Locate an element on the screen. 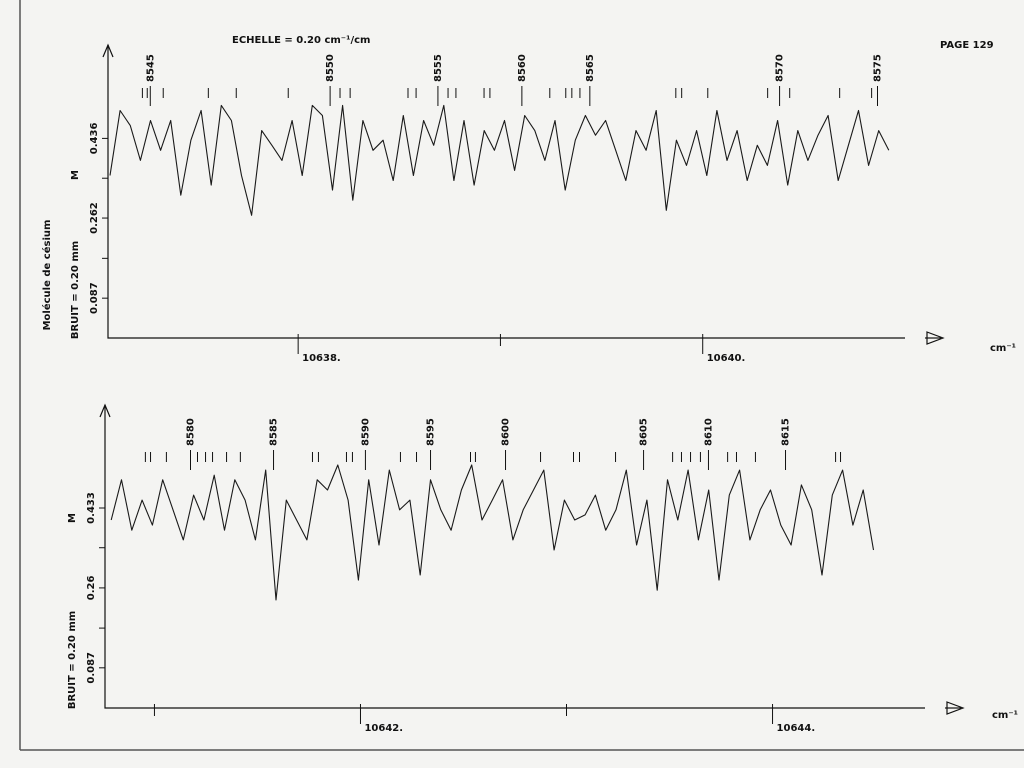 This screenshot has height=768, width=1024. scale-title: ECHELLE = 0.20 cm⁻¹/cm is located at coordinates (301, 40).